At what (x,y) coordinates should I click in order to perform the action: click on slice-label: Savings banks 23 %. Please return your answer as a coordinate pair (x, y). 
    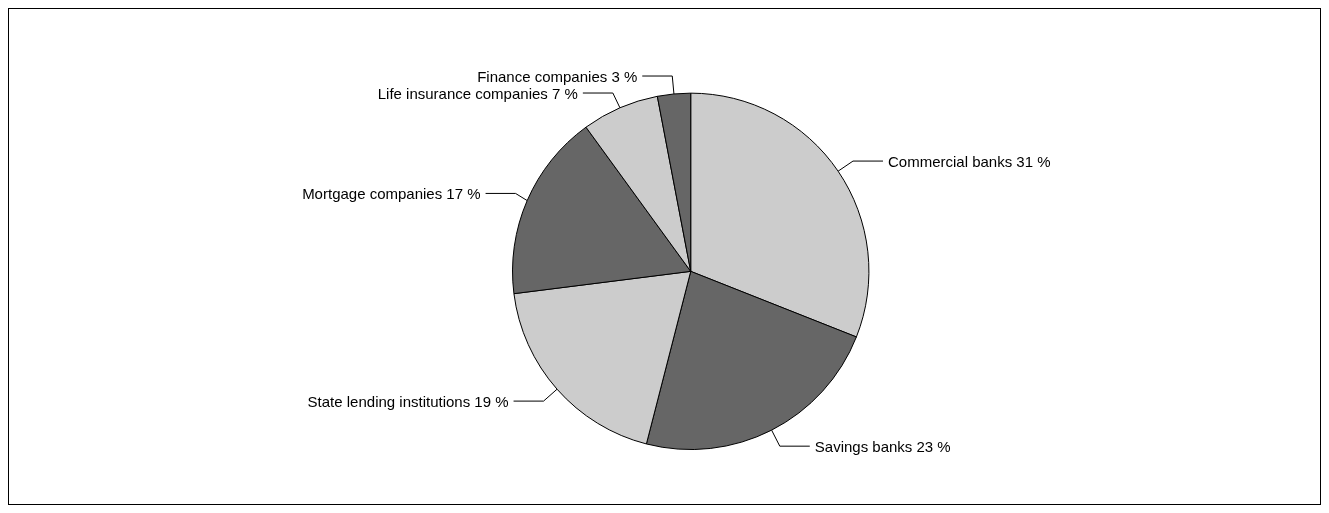
    Looking at the image, I should click on (882, 446).